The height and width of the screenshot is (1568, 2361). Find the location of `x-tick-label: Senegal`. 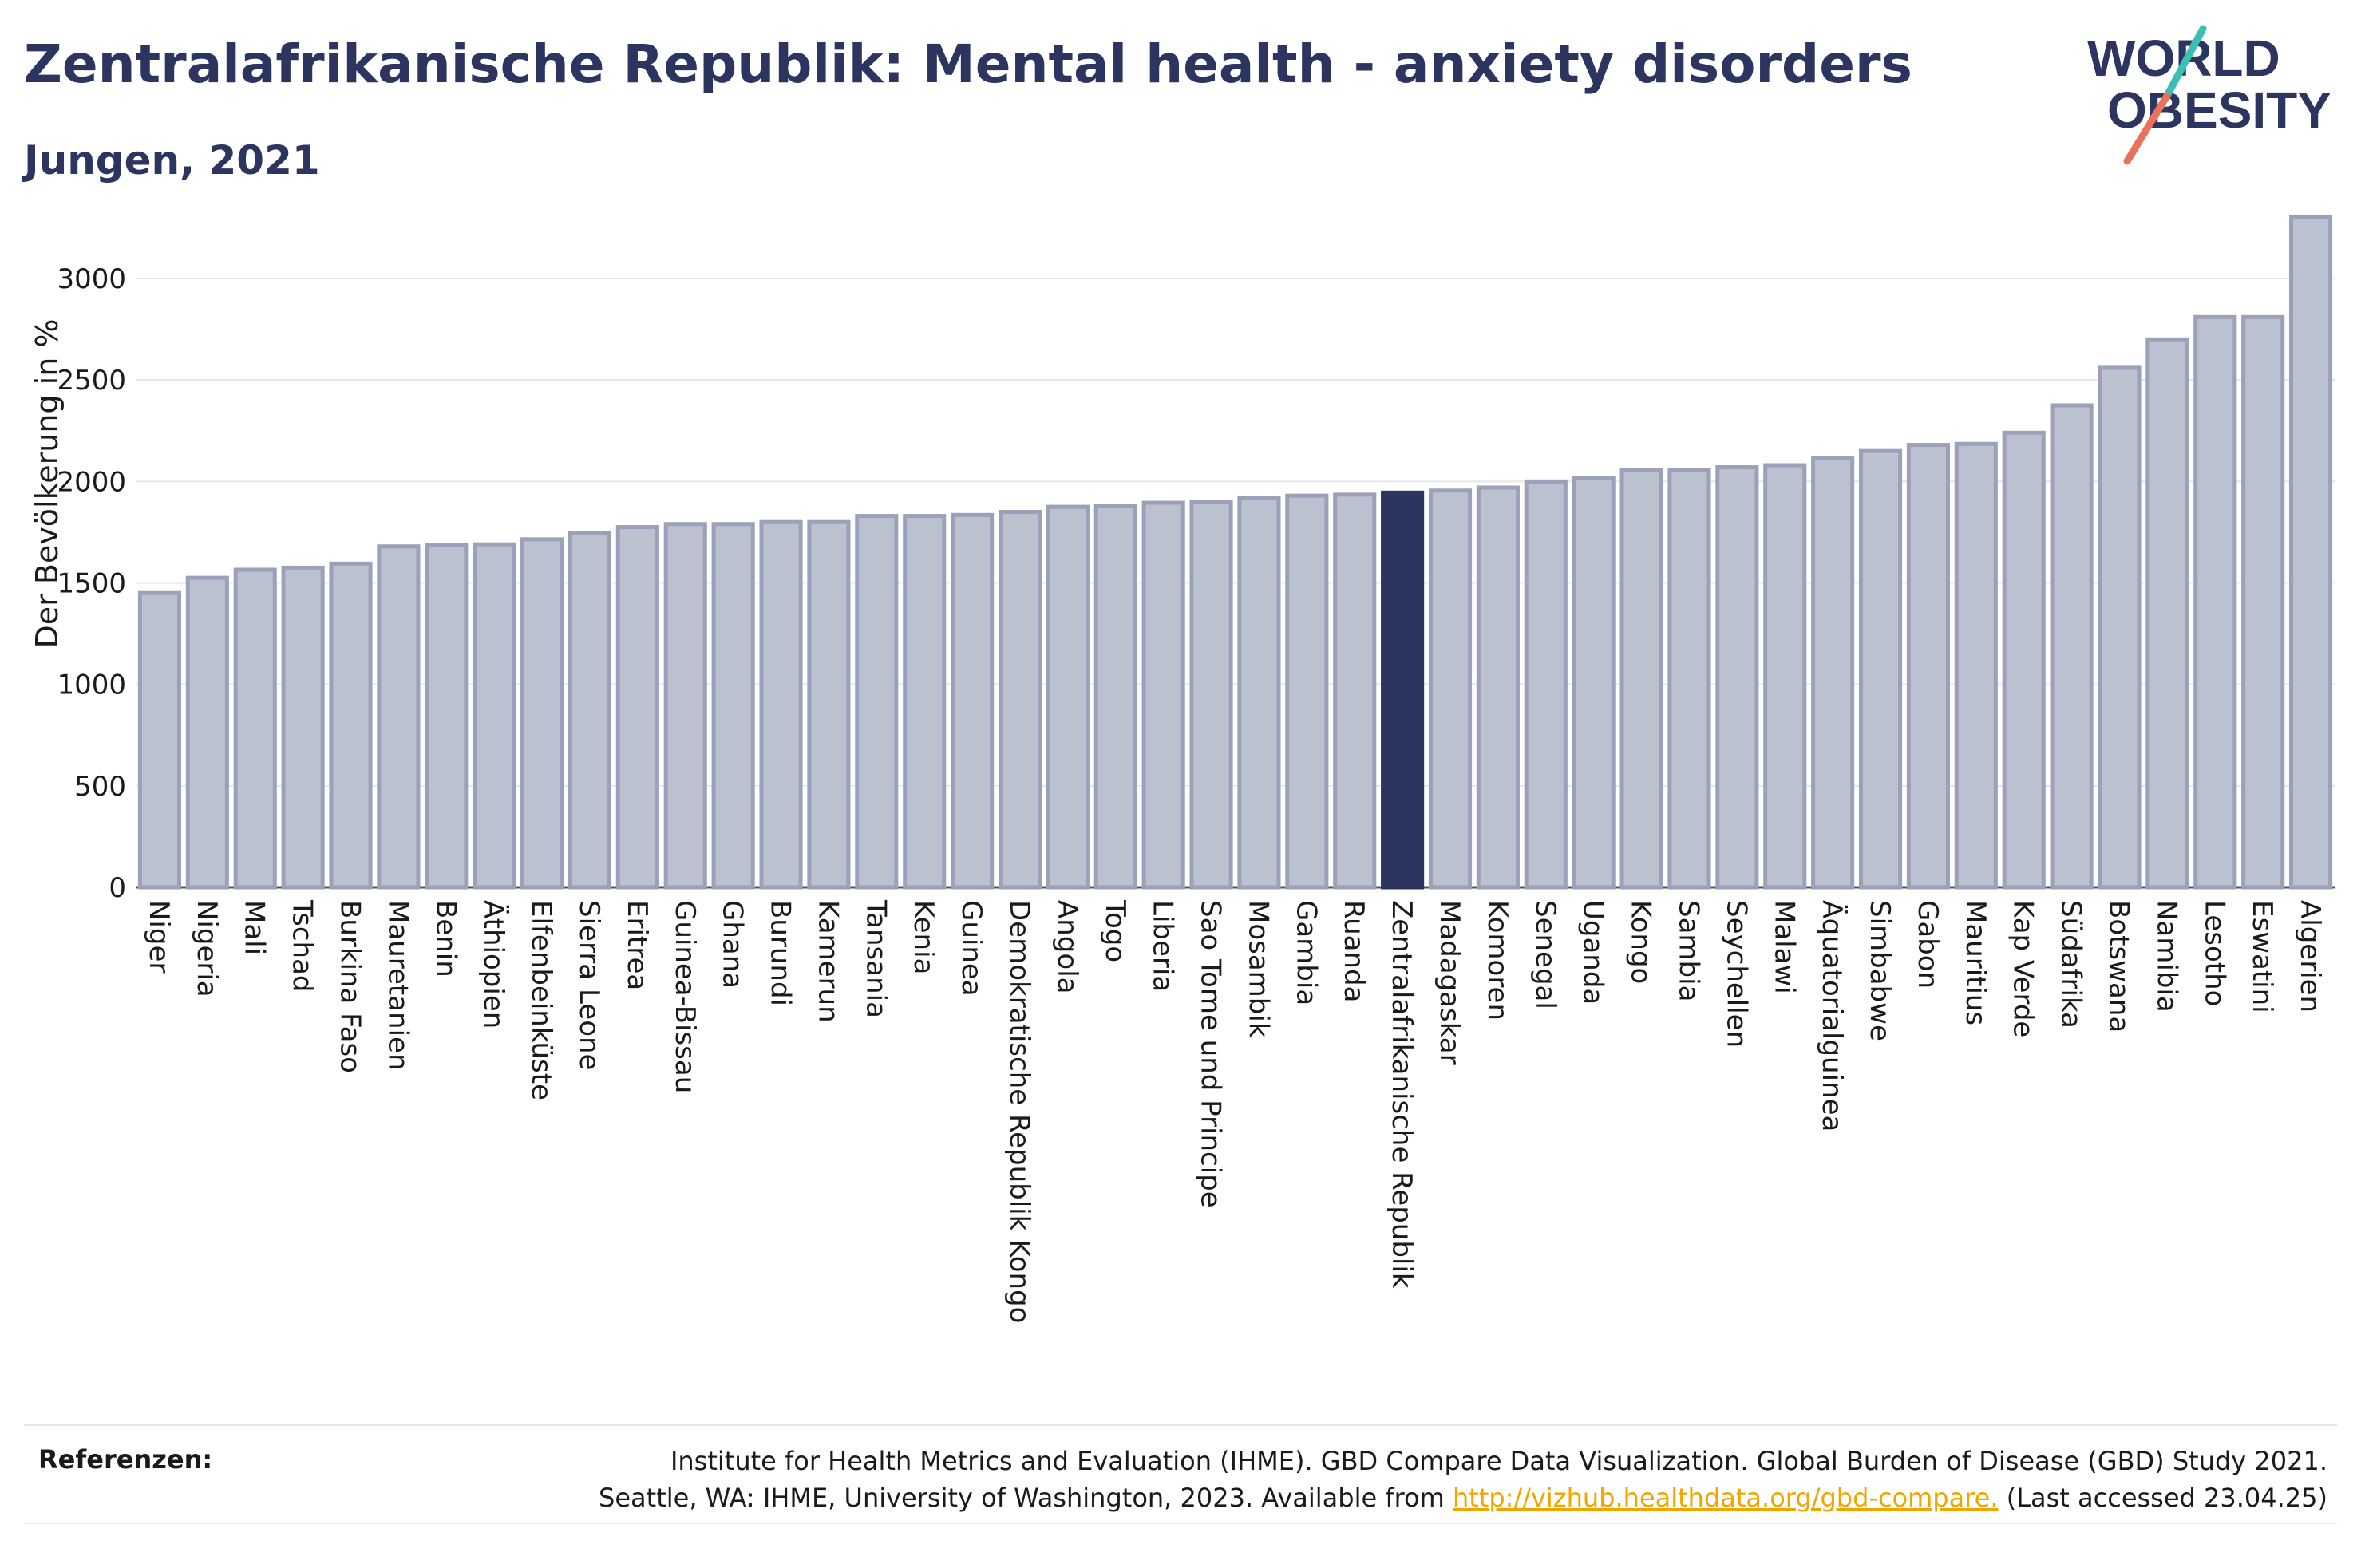

x-tick-label: Senegal is located at coordinates (1545, 954).